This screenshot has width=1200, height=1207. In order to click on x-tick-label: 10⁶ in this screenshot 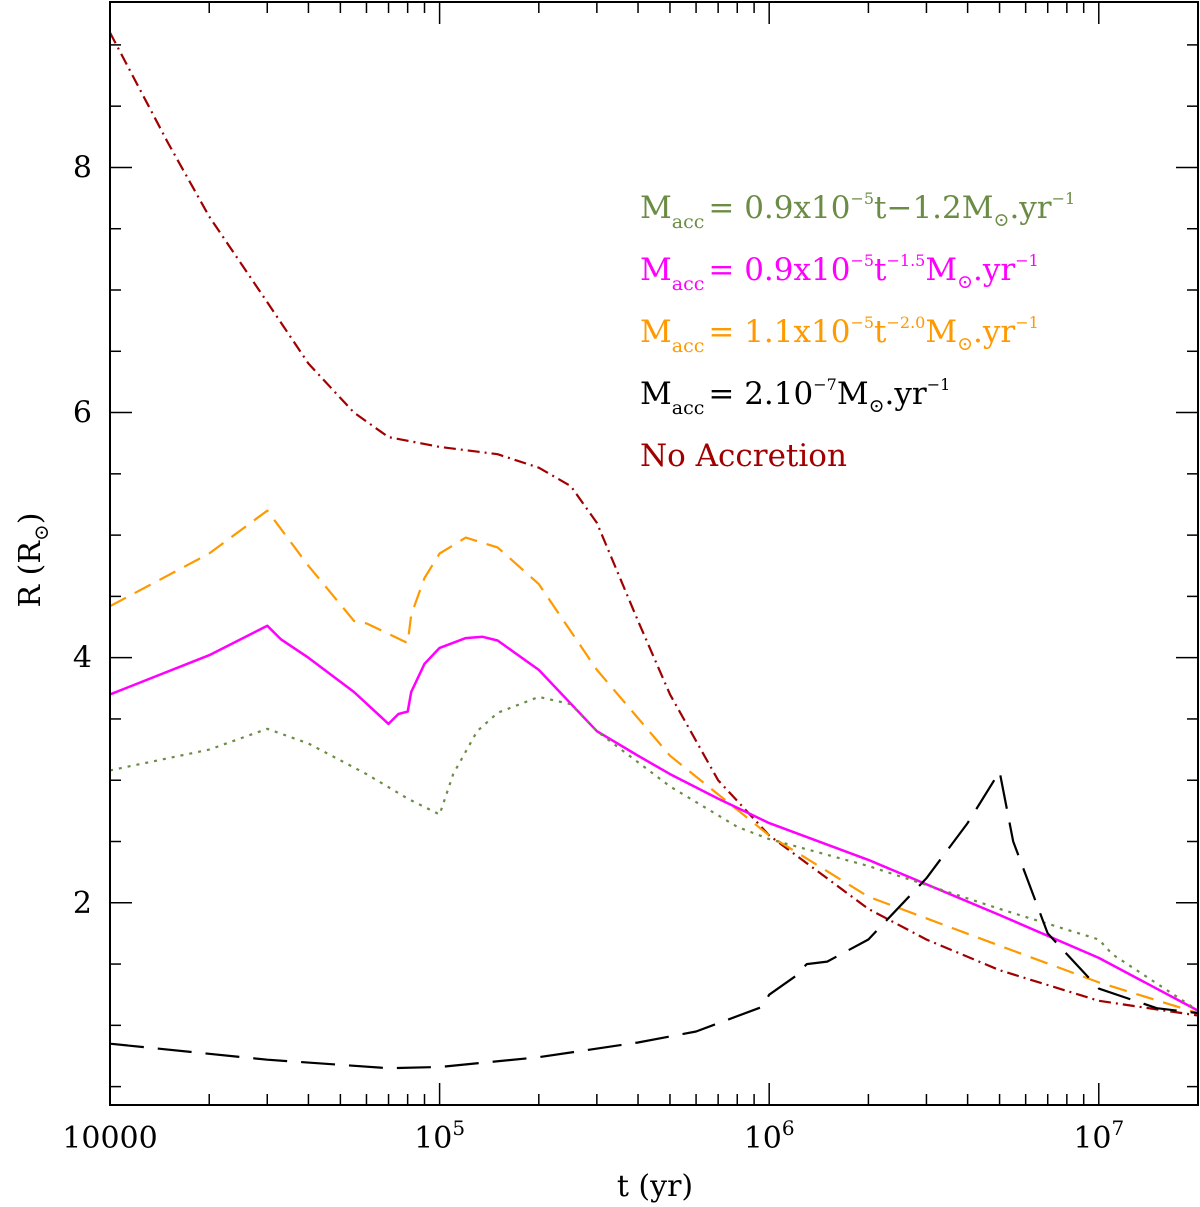, I will do `click(769, 1136)`.